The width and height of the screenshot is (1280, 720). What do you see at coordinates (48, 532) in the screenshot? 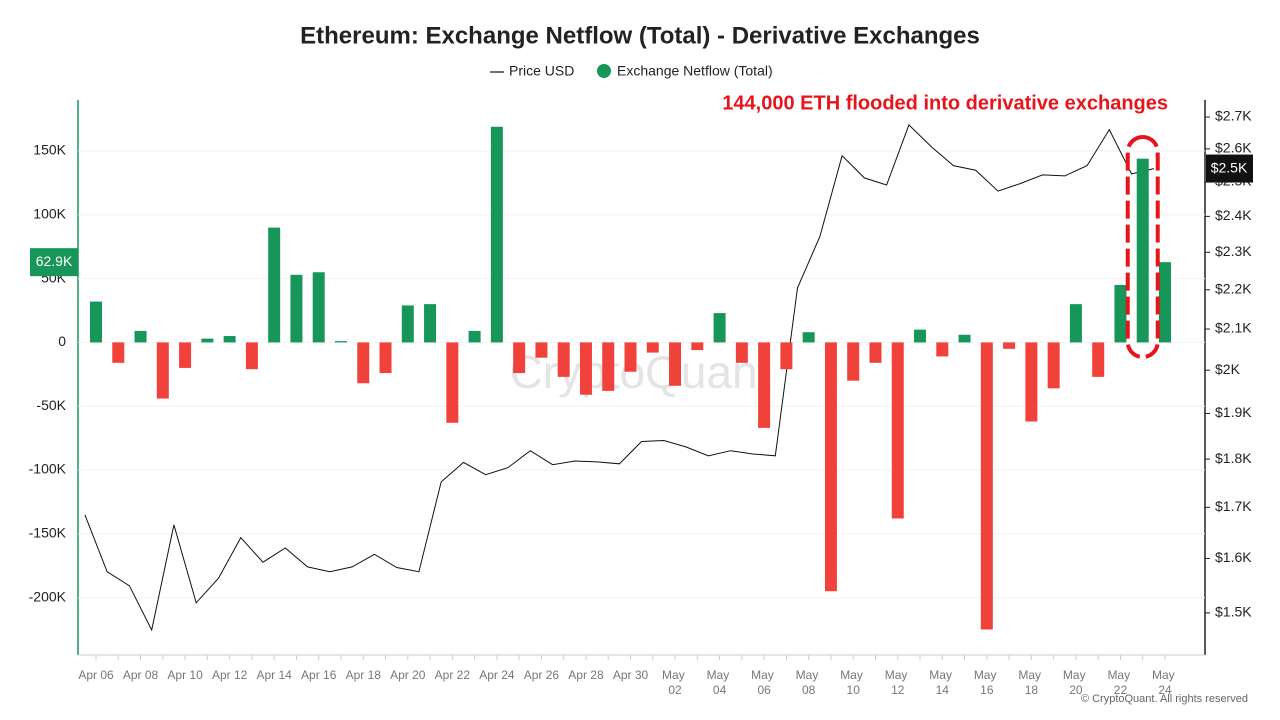
I see `y-tick-label: -150K` at bounding box center [48, 532].